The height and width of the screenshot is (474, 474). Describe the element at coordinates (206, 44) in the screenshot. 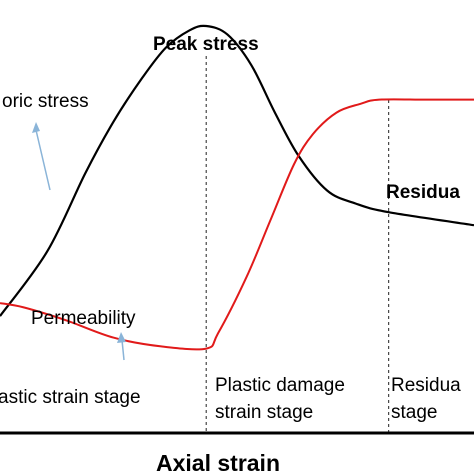

I see `peak-stress-label: Peak stress` at that location.